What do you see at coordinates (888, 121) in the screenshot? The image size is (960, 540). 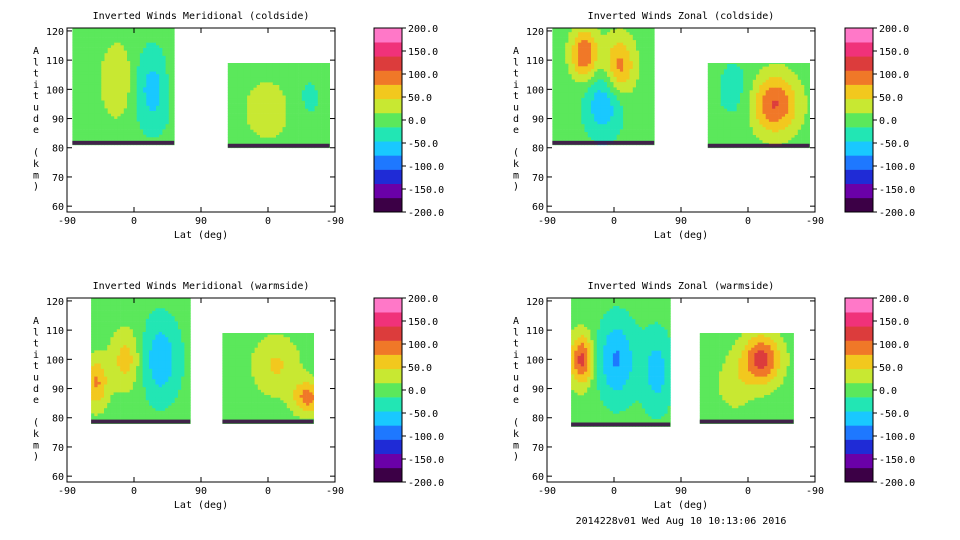 I see `colorbar-label: 0.0` at bounding box center [888, 121].